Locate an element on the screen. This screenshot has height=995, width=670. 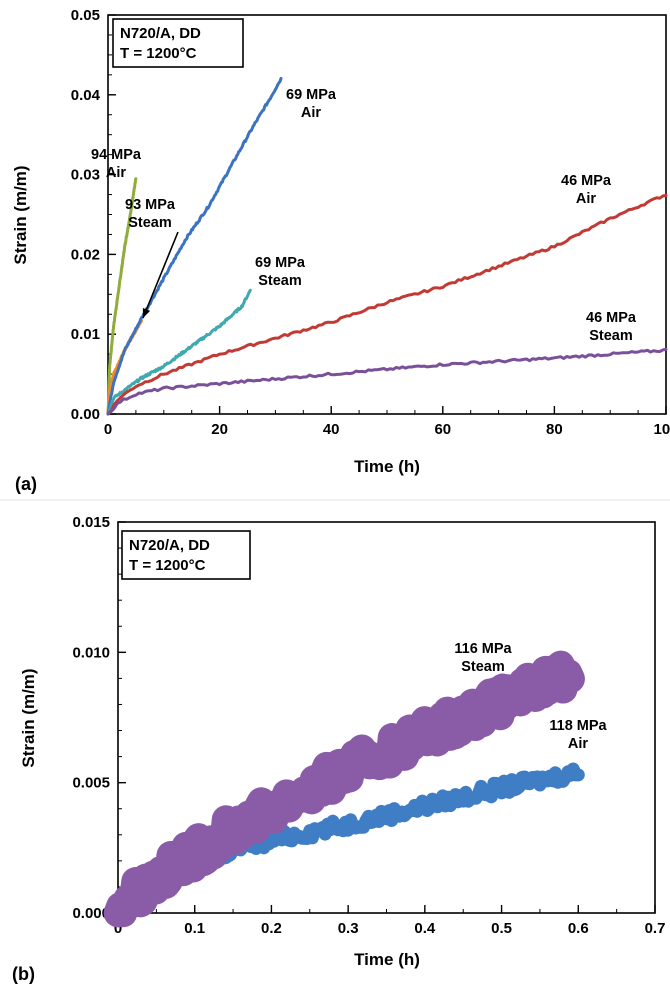
annotation-arrow-line is located at coordinates (160, 275).